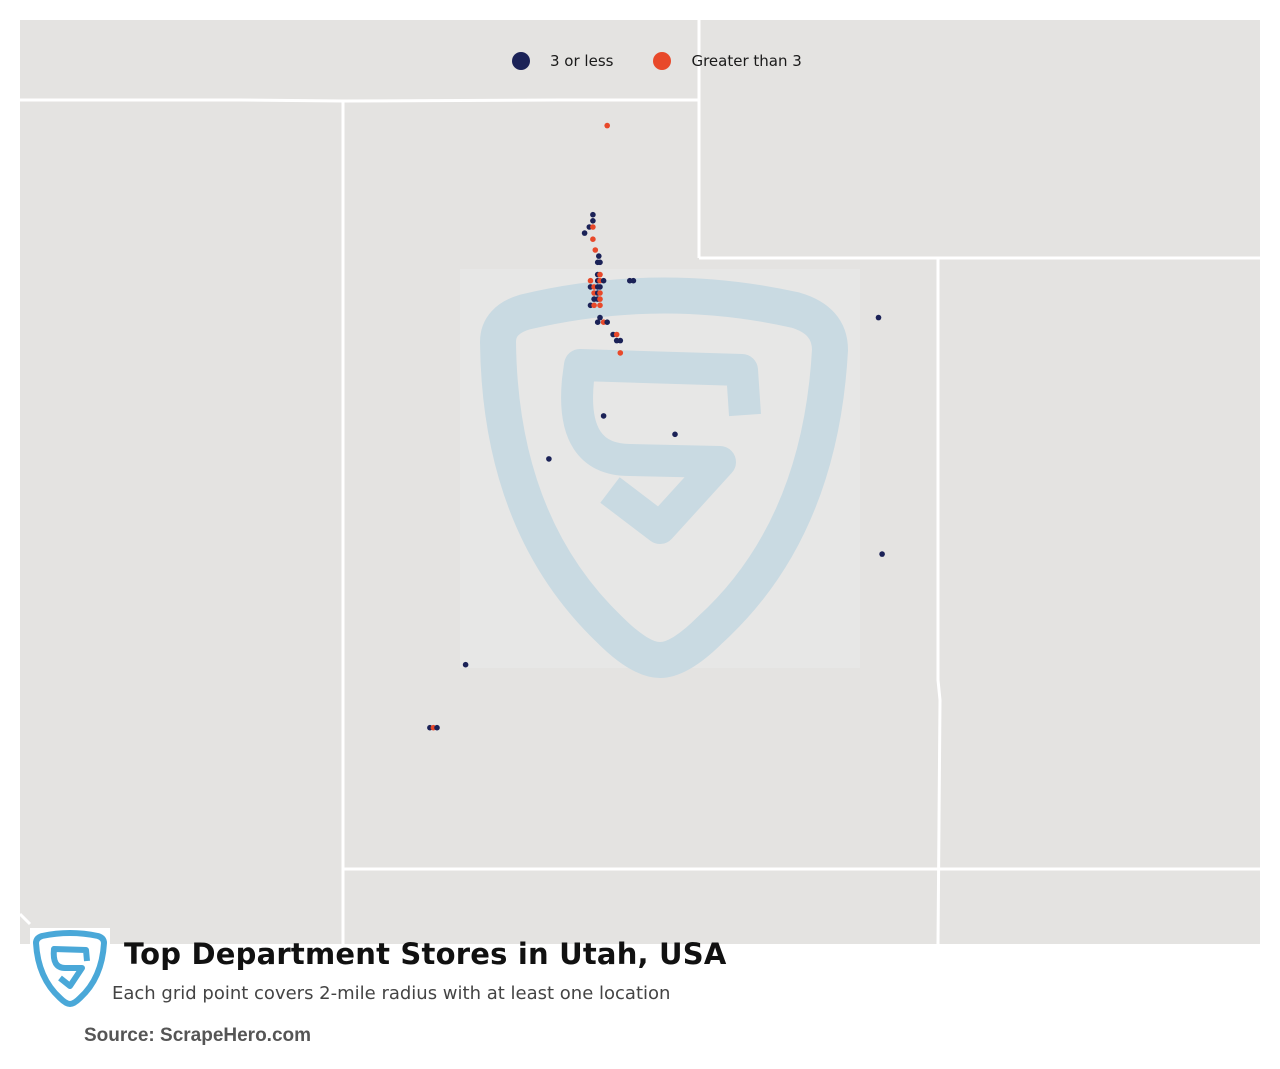 This screenshot has height=1069, width=1280. Describe the element at coordinates (70, 969) in the screenshot. I see `scrapehero-logo-icon` at that location.